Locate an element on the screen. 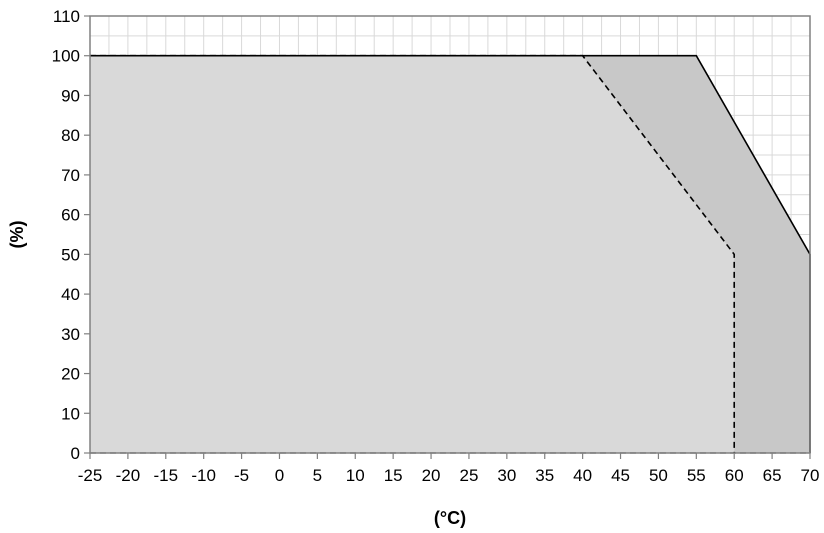 The width and height of the screenshot is (824, 533). y-tick-label: 40 is located at coordinates (70, 294).